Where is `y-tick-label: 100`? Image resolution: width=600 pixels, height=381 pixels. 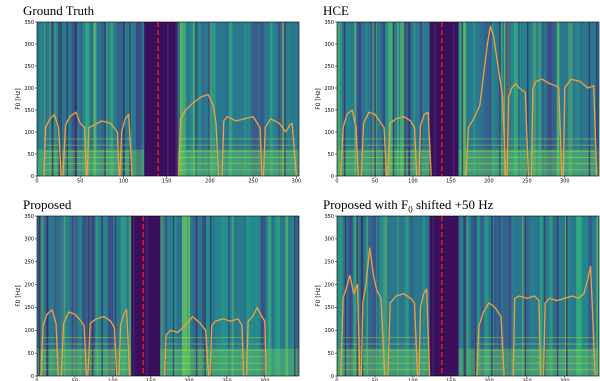 y-tick-label: 100 is located at coordinates (329, 331).